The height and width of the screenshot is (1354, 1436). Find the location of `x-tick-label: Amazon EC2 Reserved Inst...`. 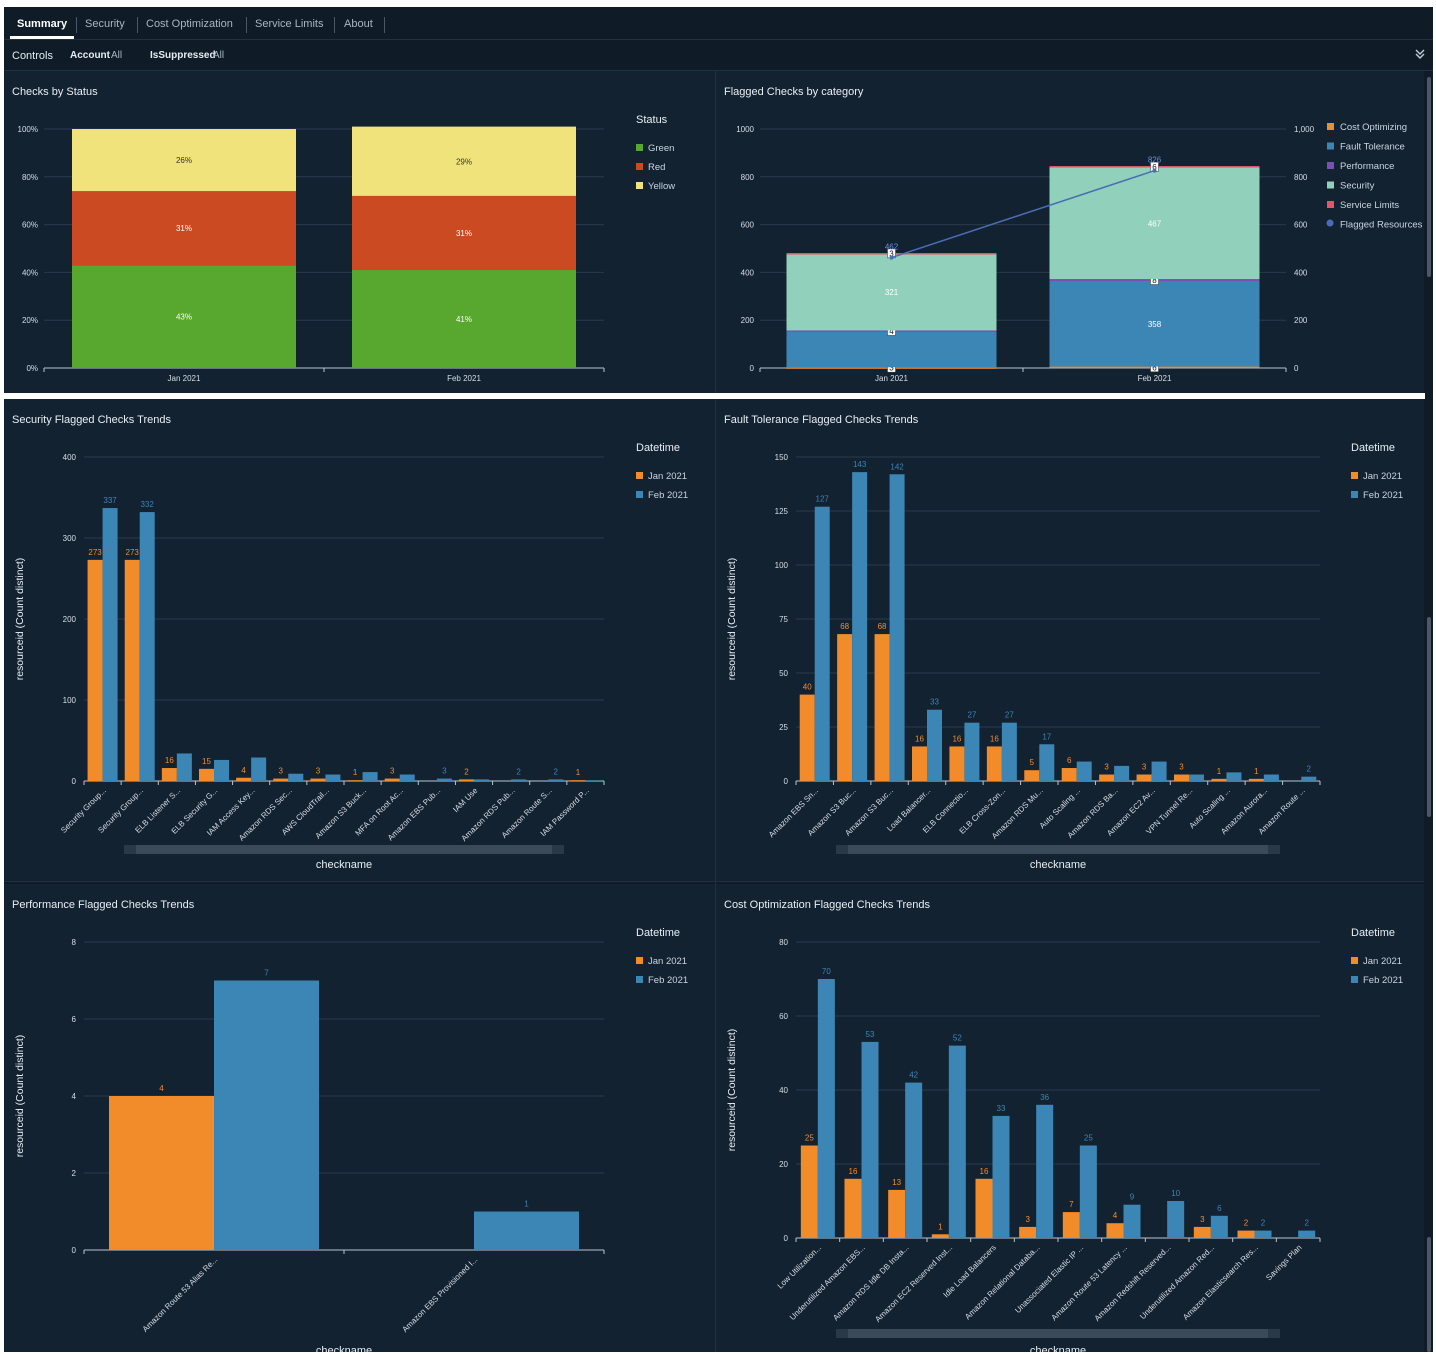

x-tick-label: Amazon EC2 Reserved Inst... is located at coordinates (913, 1283).